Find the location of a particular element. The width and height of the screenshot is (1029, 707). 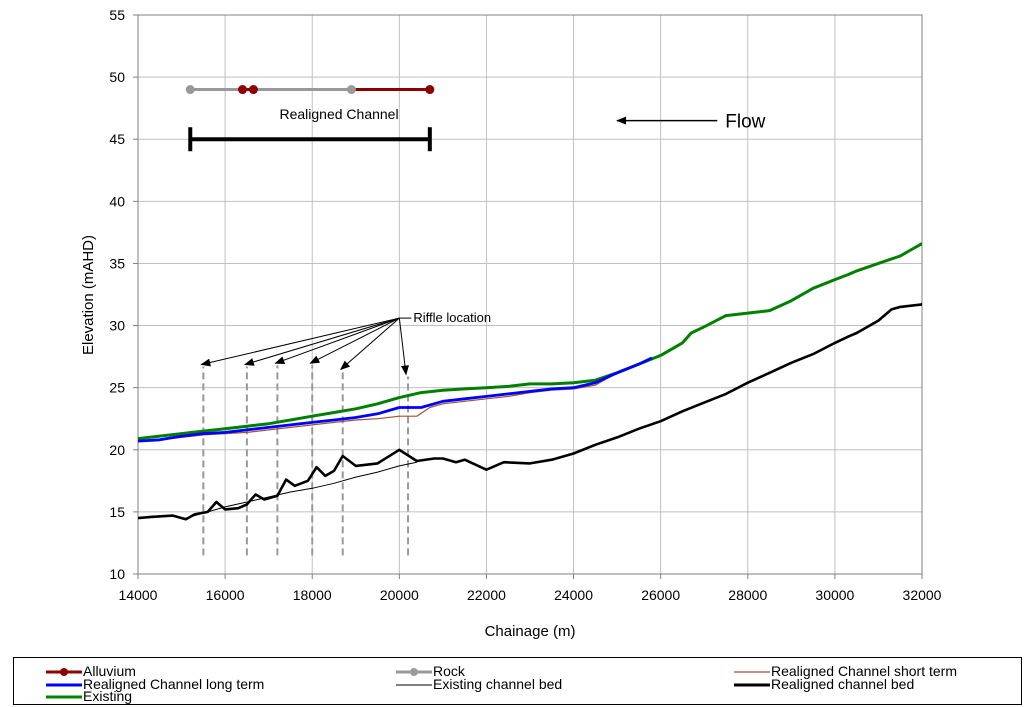

legend-item-existing-bed: Existing channel bed is located at coordinates (479, 684).